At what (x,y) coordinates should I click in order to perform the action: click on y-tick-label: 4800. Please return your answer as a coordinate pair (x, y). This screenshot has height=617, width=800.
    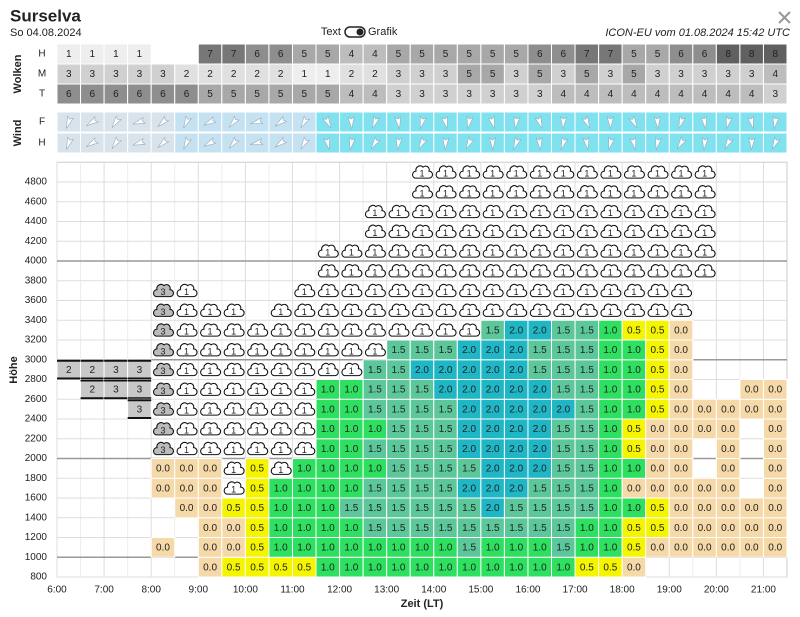
    Looking at the image, I should click on (36, 182).